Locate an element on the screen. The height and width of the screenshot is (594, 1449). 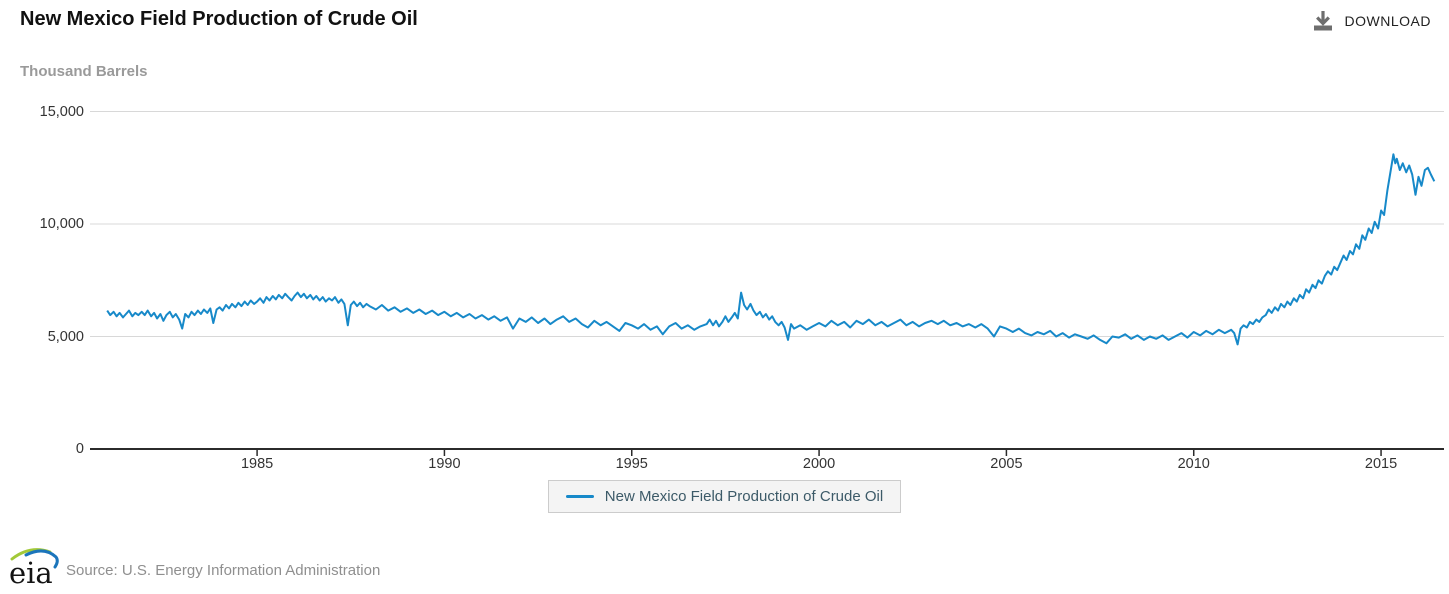
eia-logo-text: eia is located at coordinates (31, 572).